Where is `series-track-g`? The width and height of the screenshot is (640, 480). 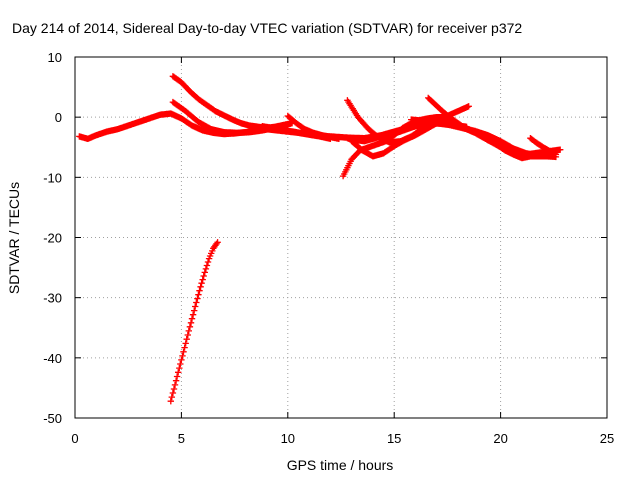
series-track-g is located at coordinates (410, 131).